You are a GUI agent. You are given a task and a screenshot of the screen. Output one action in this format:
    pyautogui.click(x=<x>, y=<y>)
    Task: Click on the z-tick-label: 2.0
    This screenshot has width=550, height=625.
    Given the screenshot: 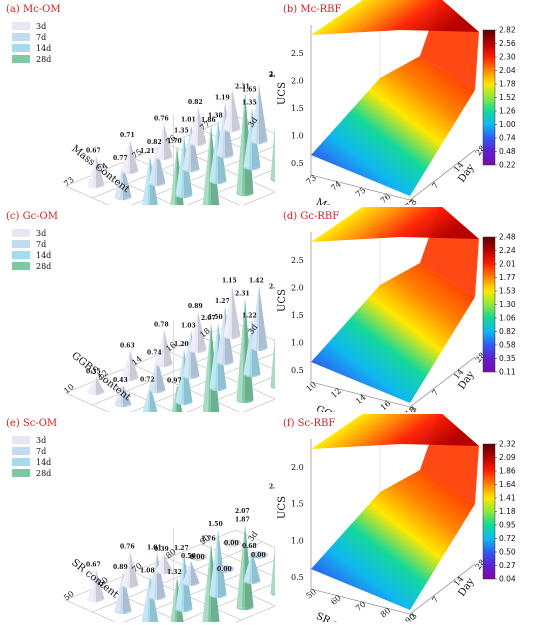 What is the action you would take?
    pyautogui.click(x=297, y=81)
    